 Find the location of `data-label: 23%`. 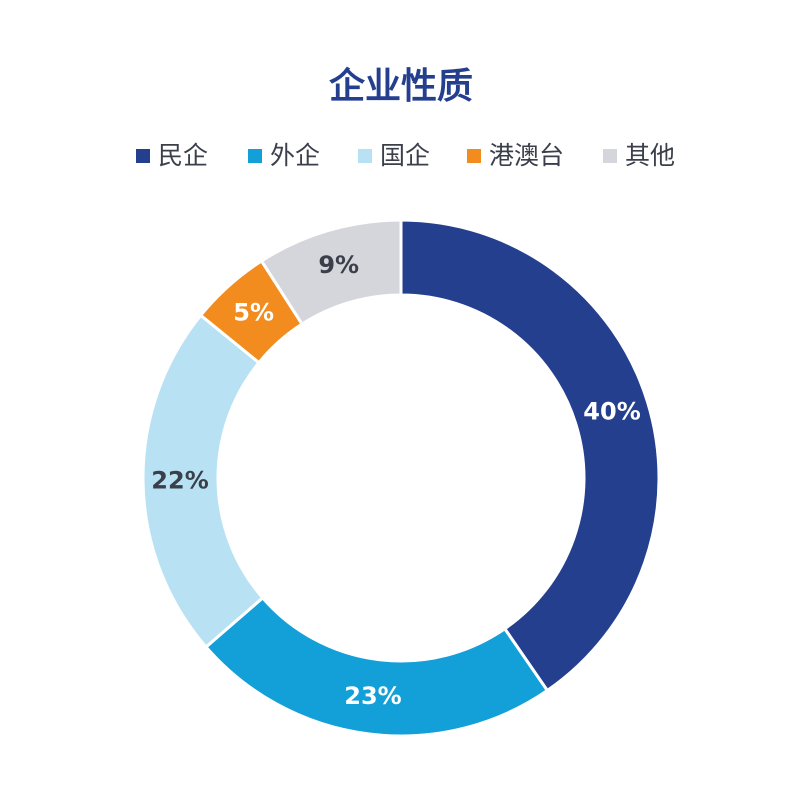

data-label: 23% is located at coordinates (372, 696).